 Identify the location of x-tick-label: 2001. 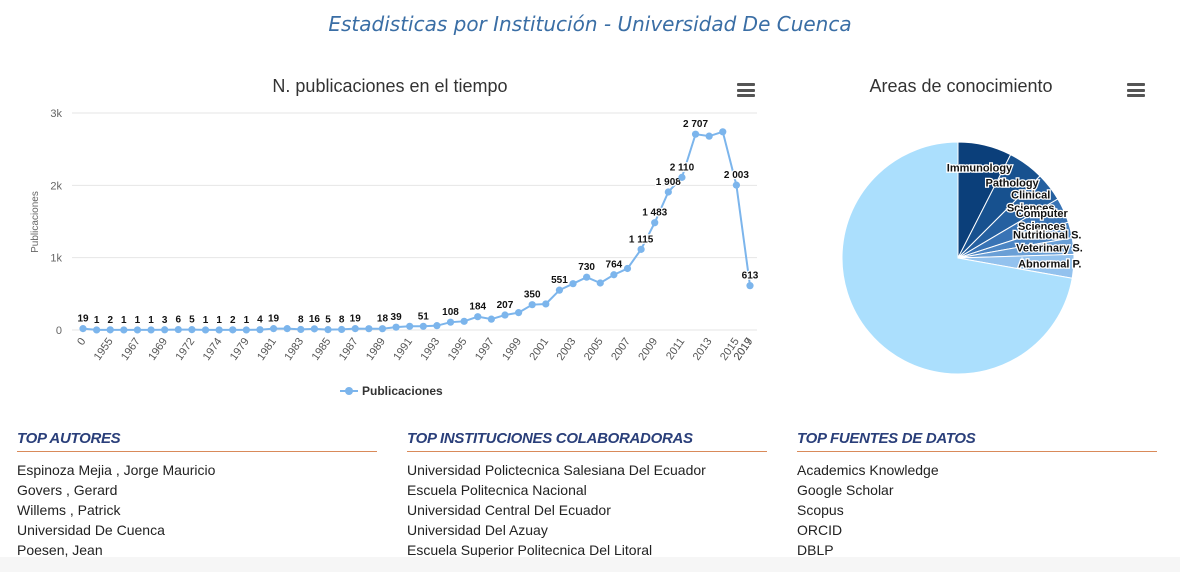
(539, 349).